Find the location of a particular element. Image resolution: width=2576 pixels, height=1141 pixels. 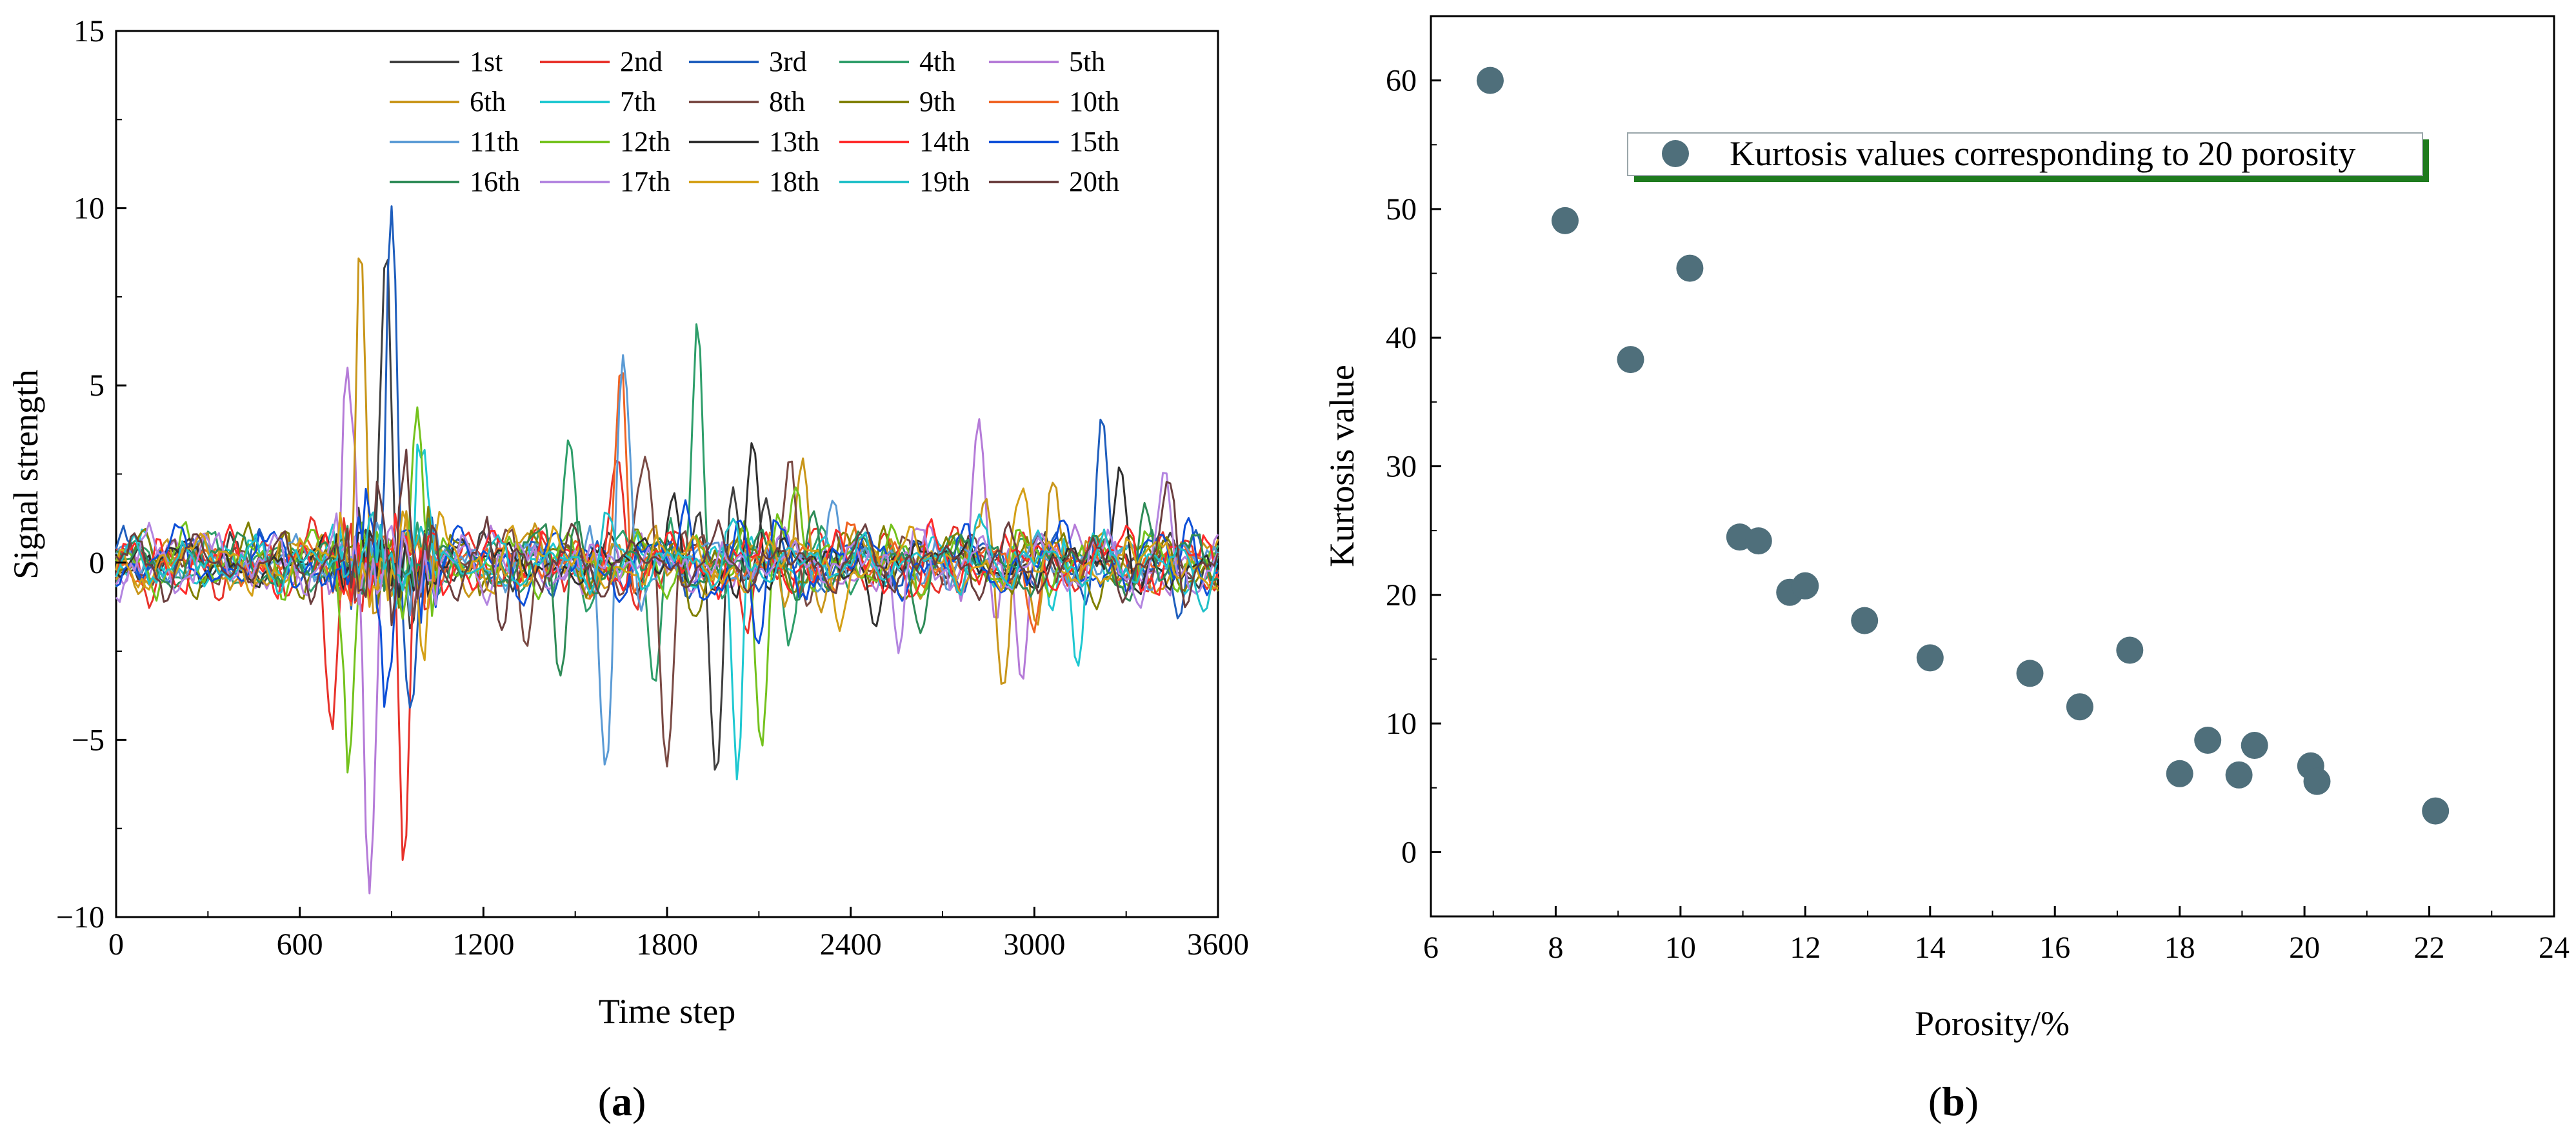

panel-a-legend-label: 10th is located at coordinates (1094, 101).